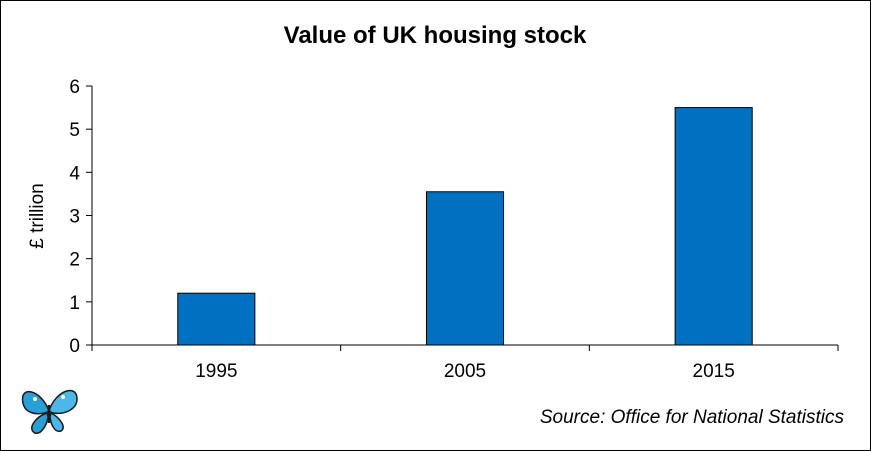 The height and width of the screenshot is (451, 871). Describe the element at coordinates (74, 346) in the screenshot. I see `y-tick-label: 0` at that location.